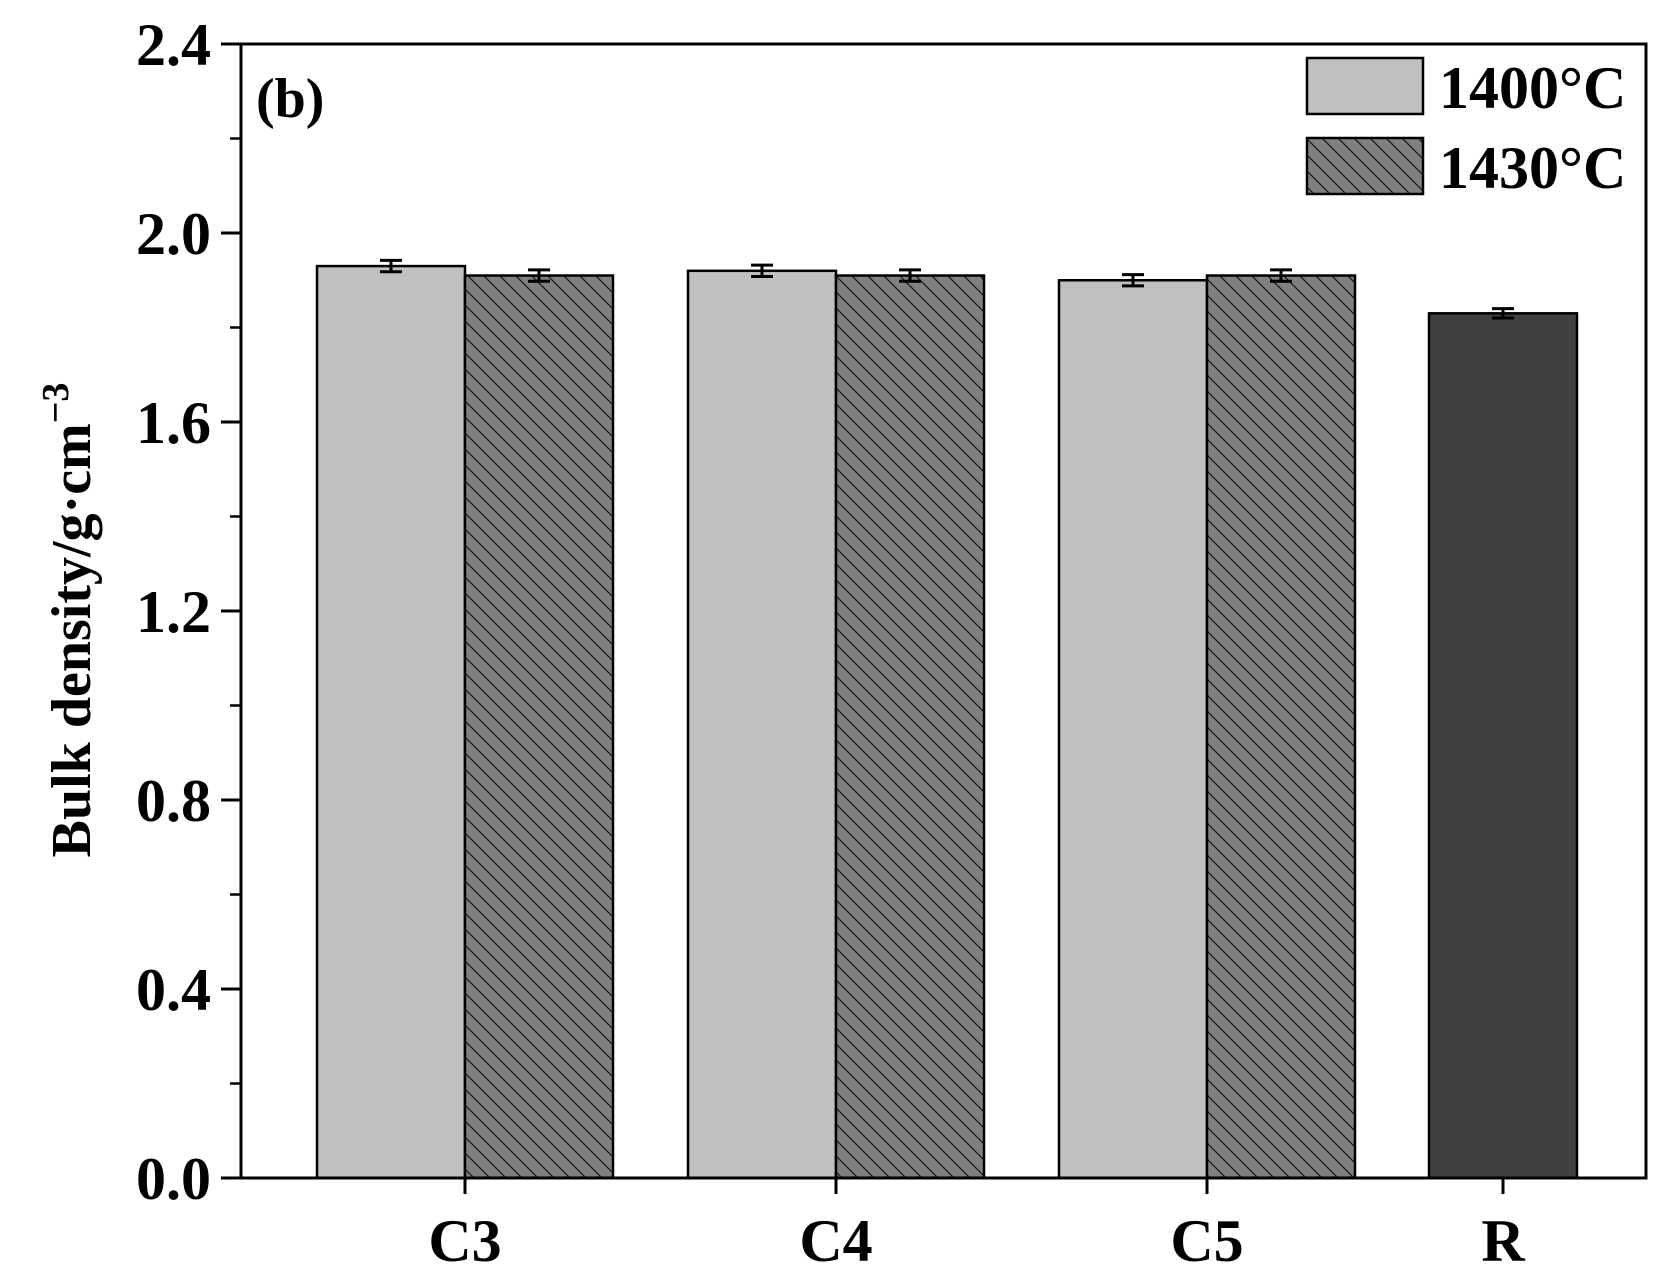  I want to click on legend: 1400°C 1430°C, so click(1465, 128).